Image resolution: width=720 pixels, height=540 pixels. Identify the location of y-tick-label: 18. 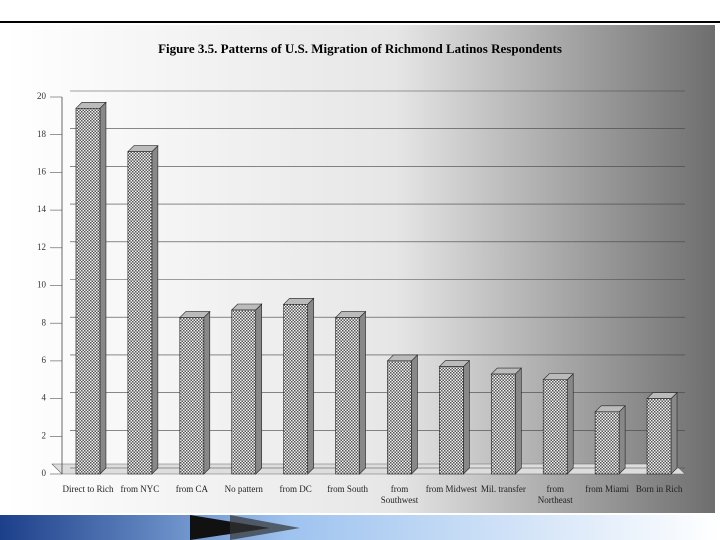
(42, 134).